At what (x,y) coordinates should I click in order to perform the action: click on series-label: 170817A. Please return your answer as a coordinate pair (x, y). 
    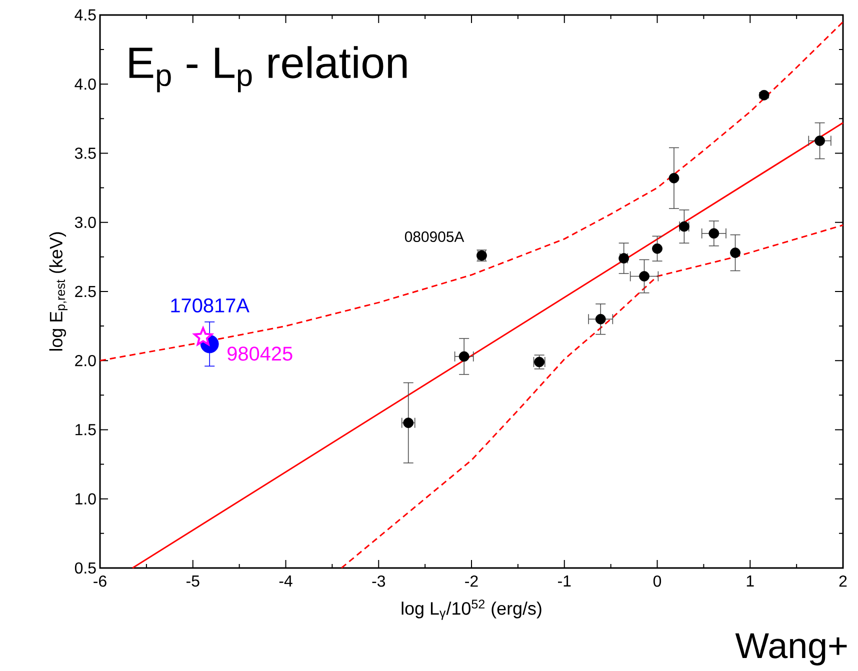
    Looking at the image, I should click on (210, 305).